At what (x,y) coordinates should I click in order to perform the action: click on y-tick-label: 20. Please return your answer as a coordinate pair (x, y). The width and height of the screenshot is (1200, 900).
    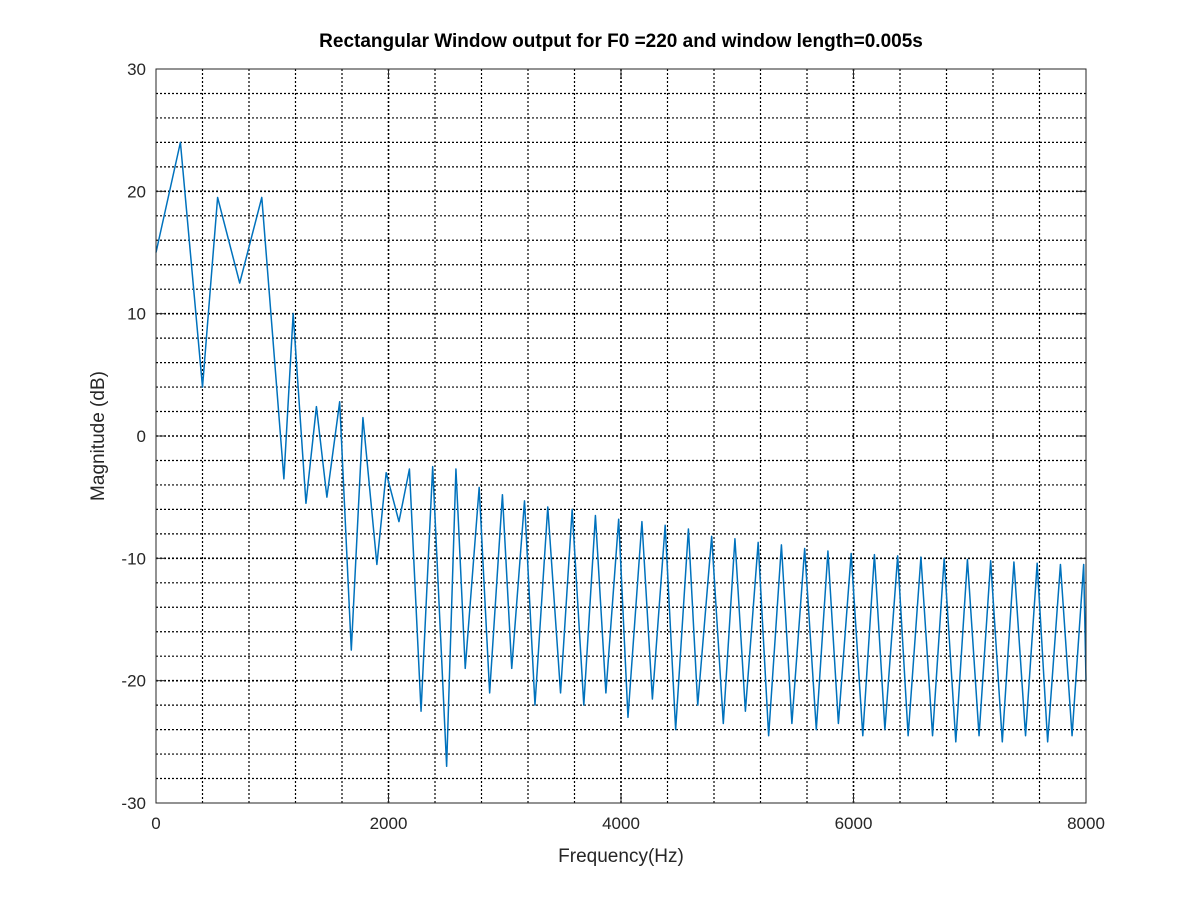
    Looking at the image, I should click on (136, 191).